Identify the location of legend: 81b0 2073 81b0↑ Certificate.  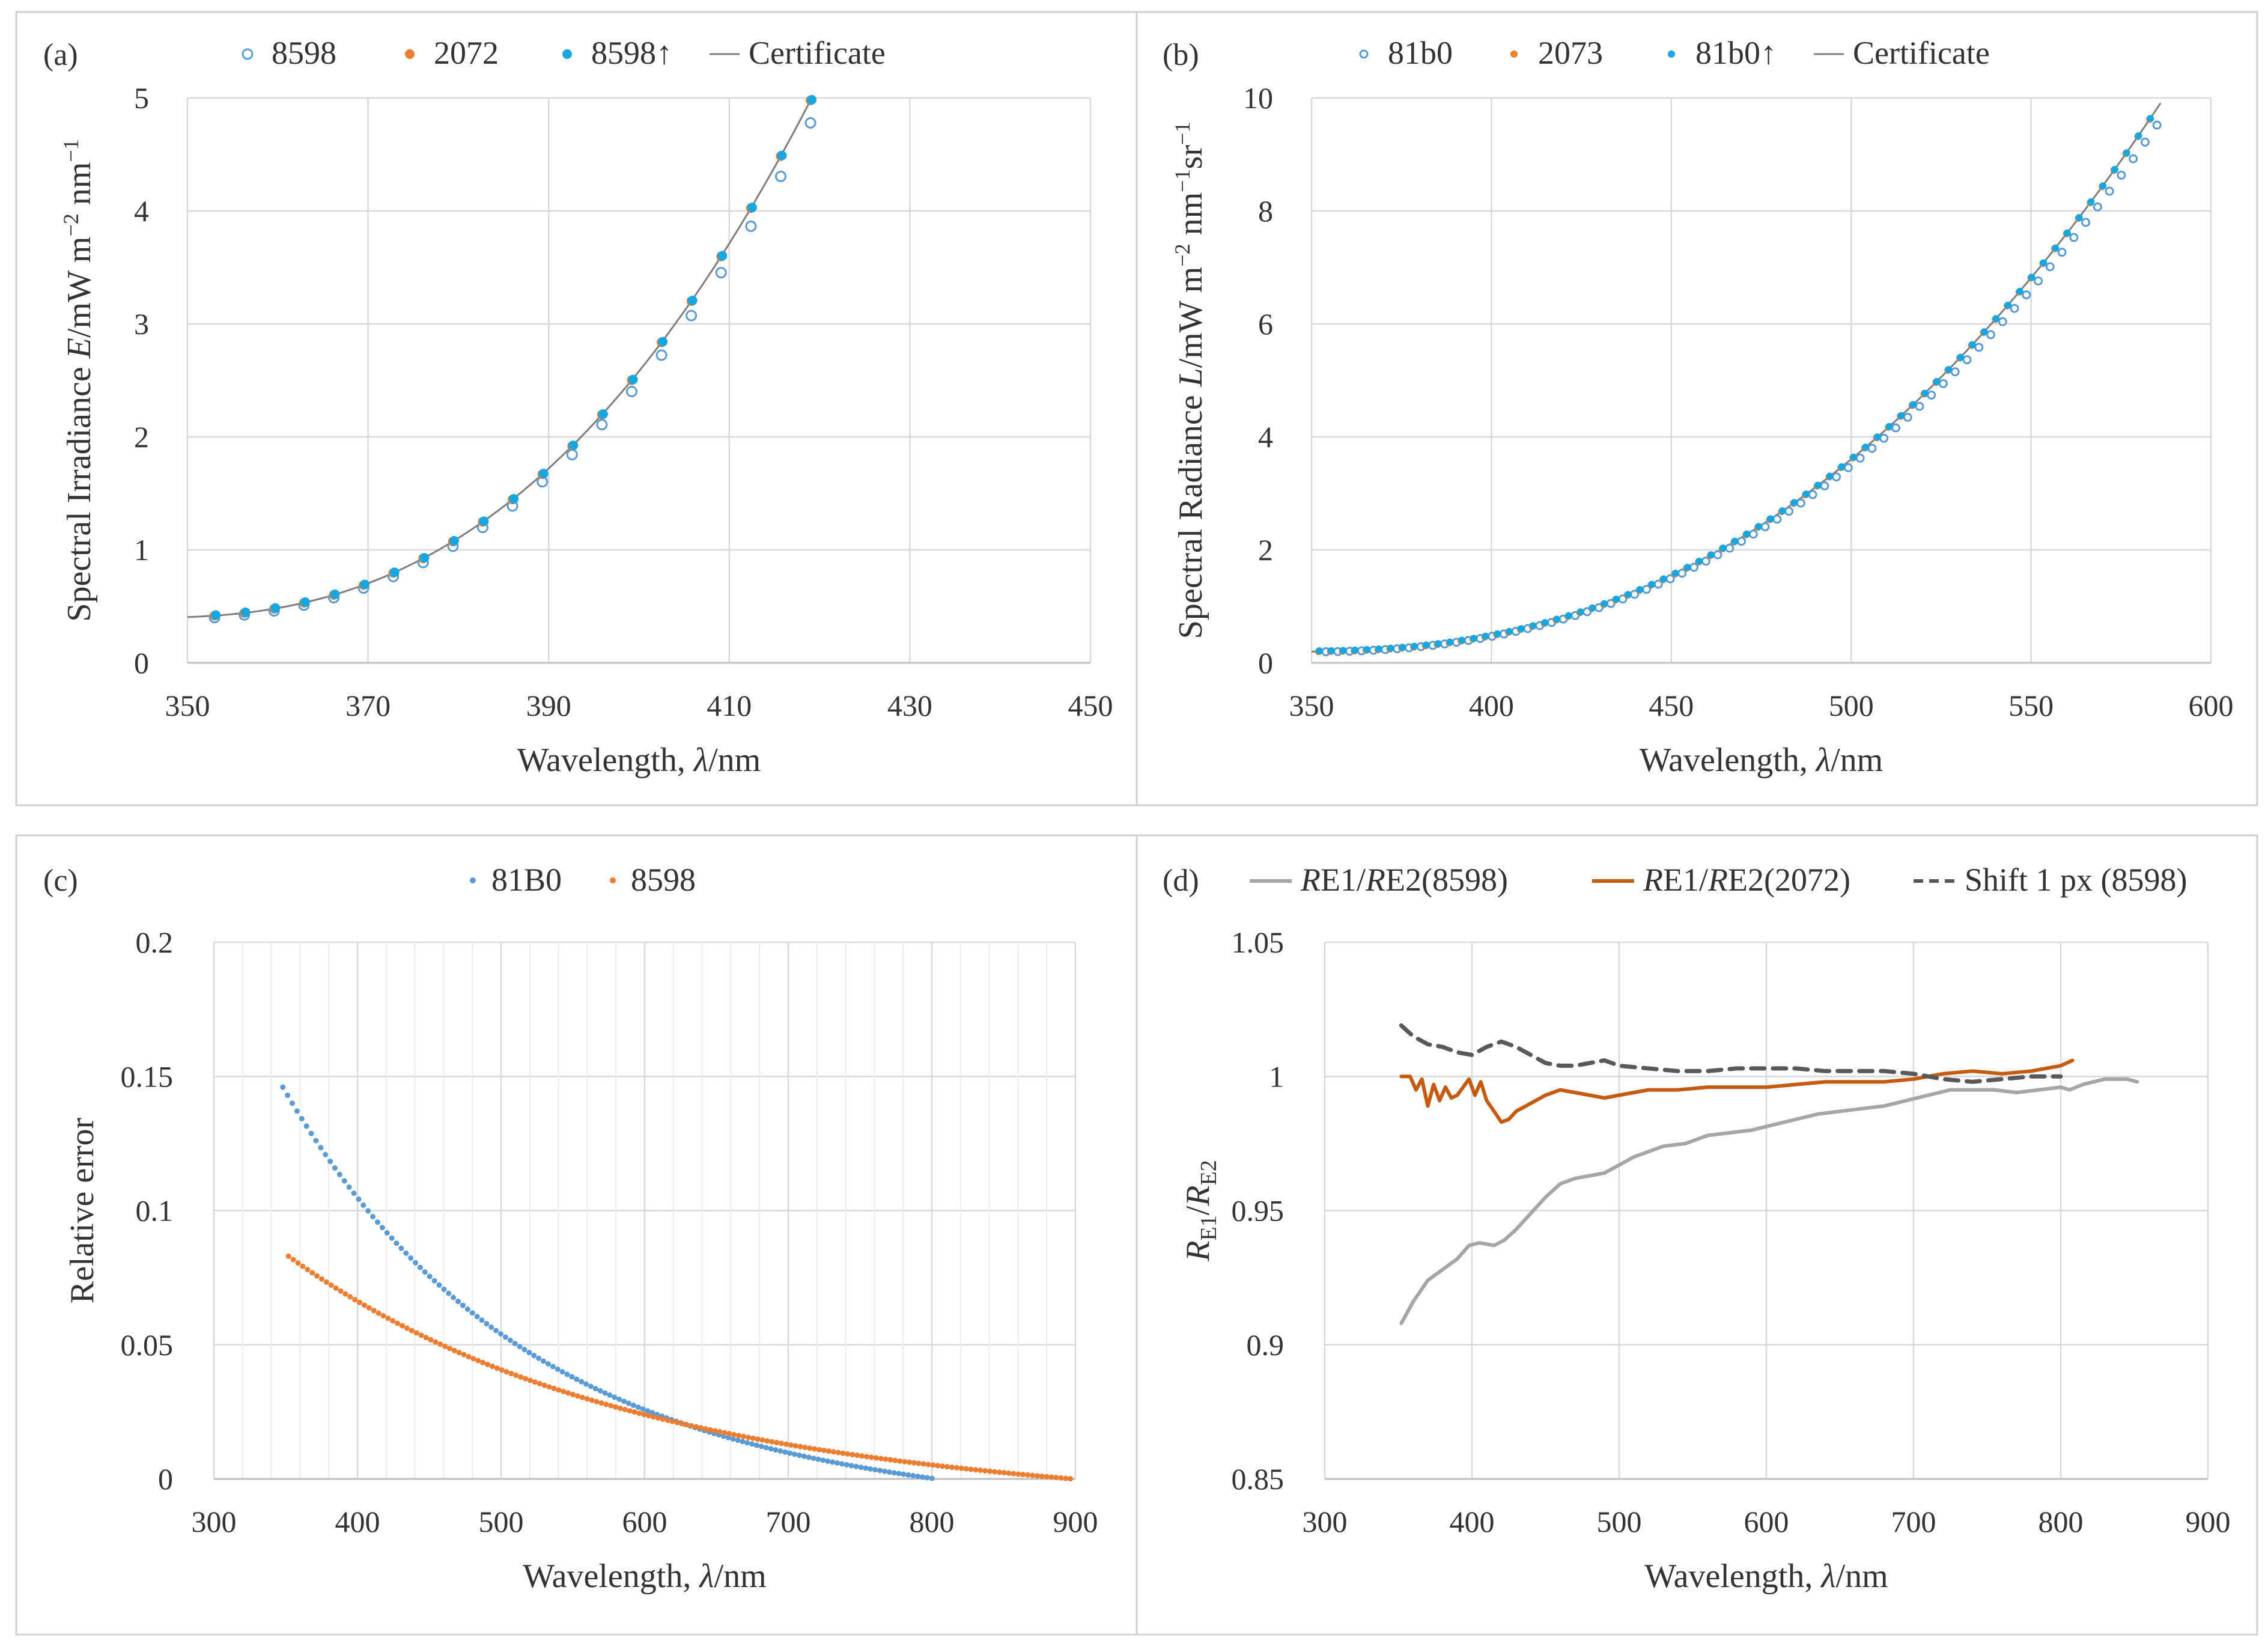
(1674, 53).